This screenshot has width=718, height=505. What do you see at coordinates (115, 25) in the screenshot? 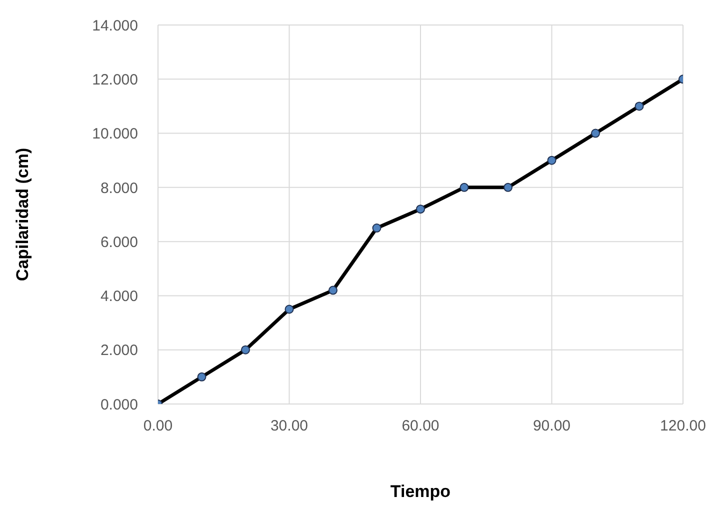
I see `y-tick-label: 14.000` at bounding box center [115, 25].